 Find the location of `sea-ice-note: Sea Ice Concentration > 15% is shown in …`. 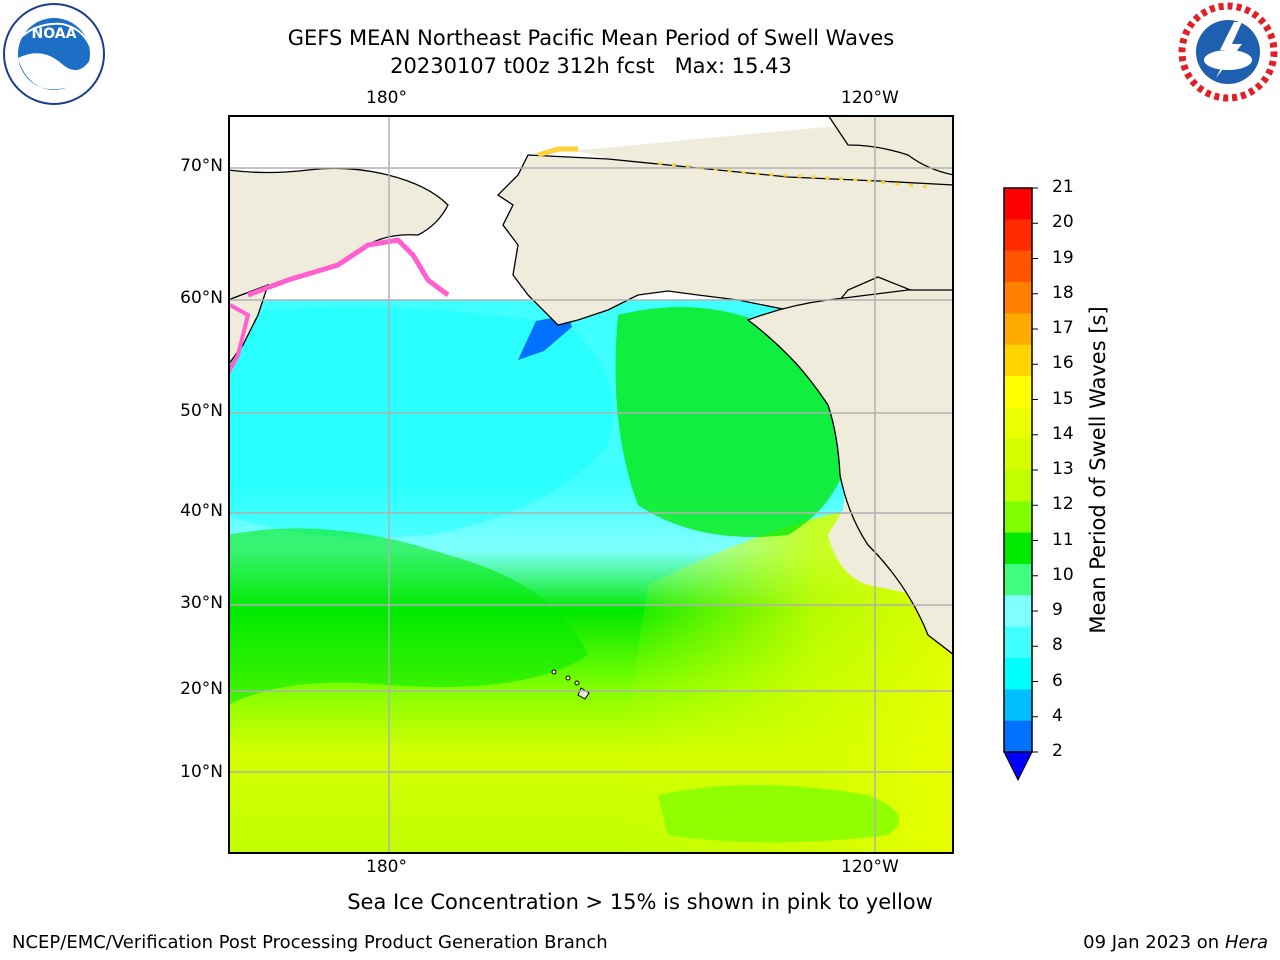

sea-ice-note: Sea Ice Concentration > 15% is shown in … is located at coordinates (640, 902).